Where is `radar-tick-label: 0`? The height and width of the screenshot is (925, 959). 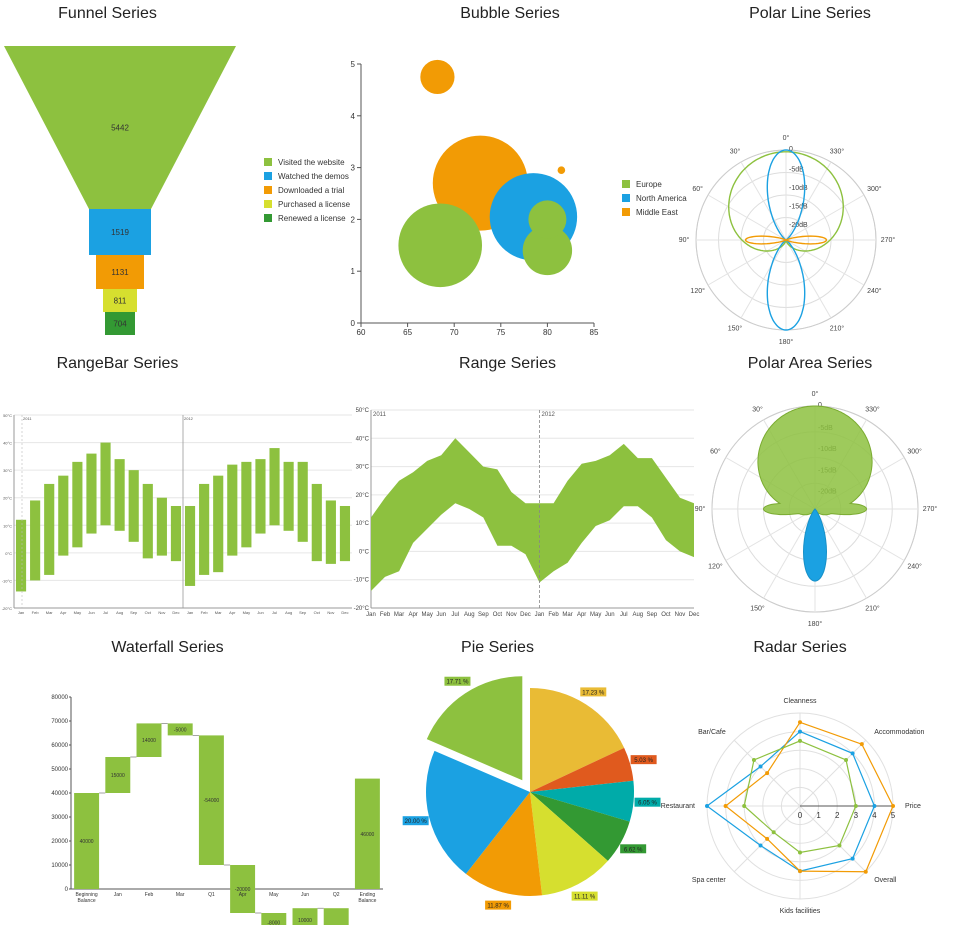 radar-tick-label: 0 is located at coordinates (800, 815).